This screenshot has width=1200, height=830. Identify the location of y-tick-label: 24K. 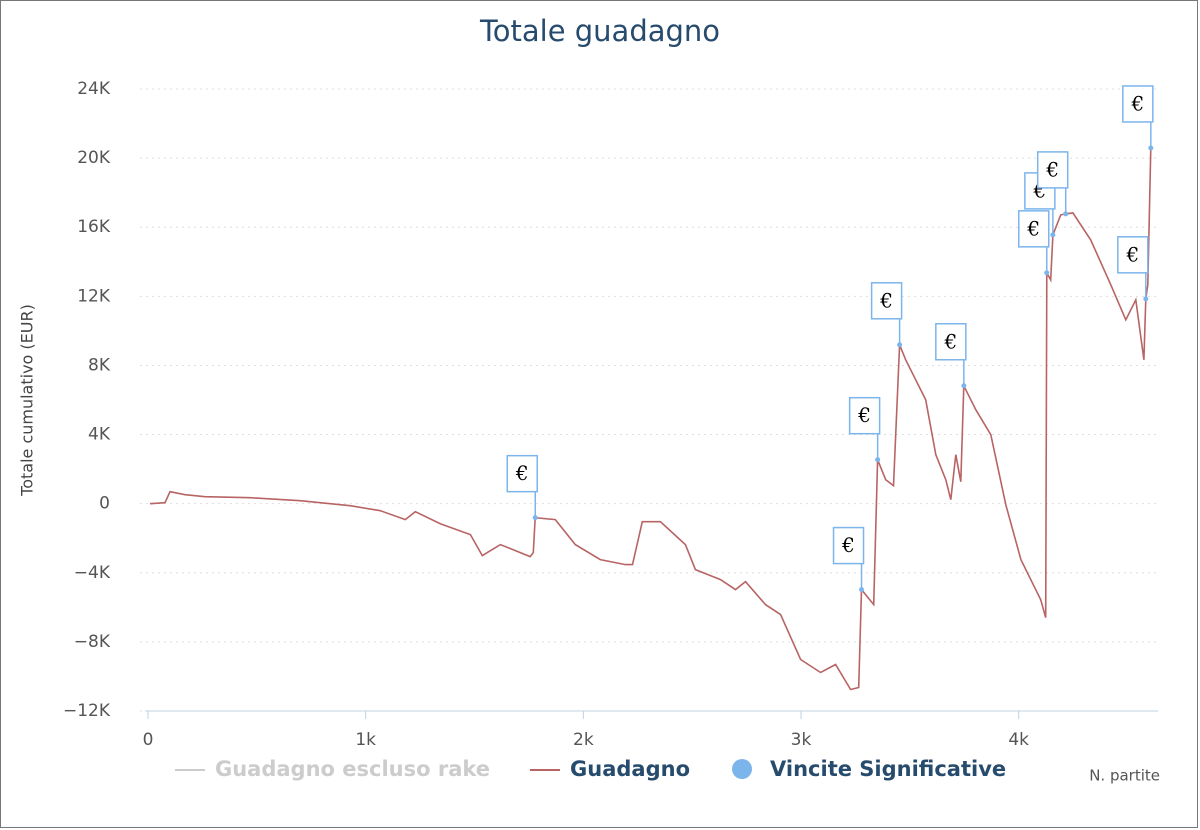
(94, 89).